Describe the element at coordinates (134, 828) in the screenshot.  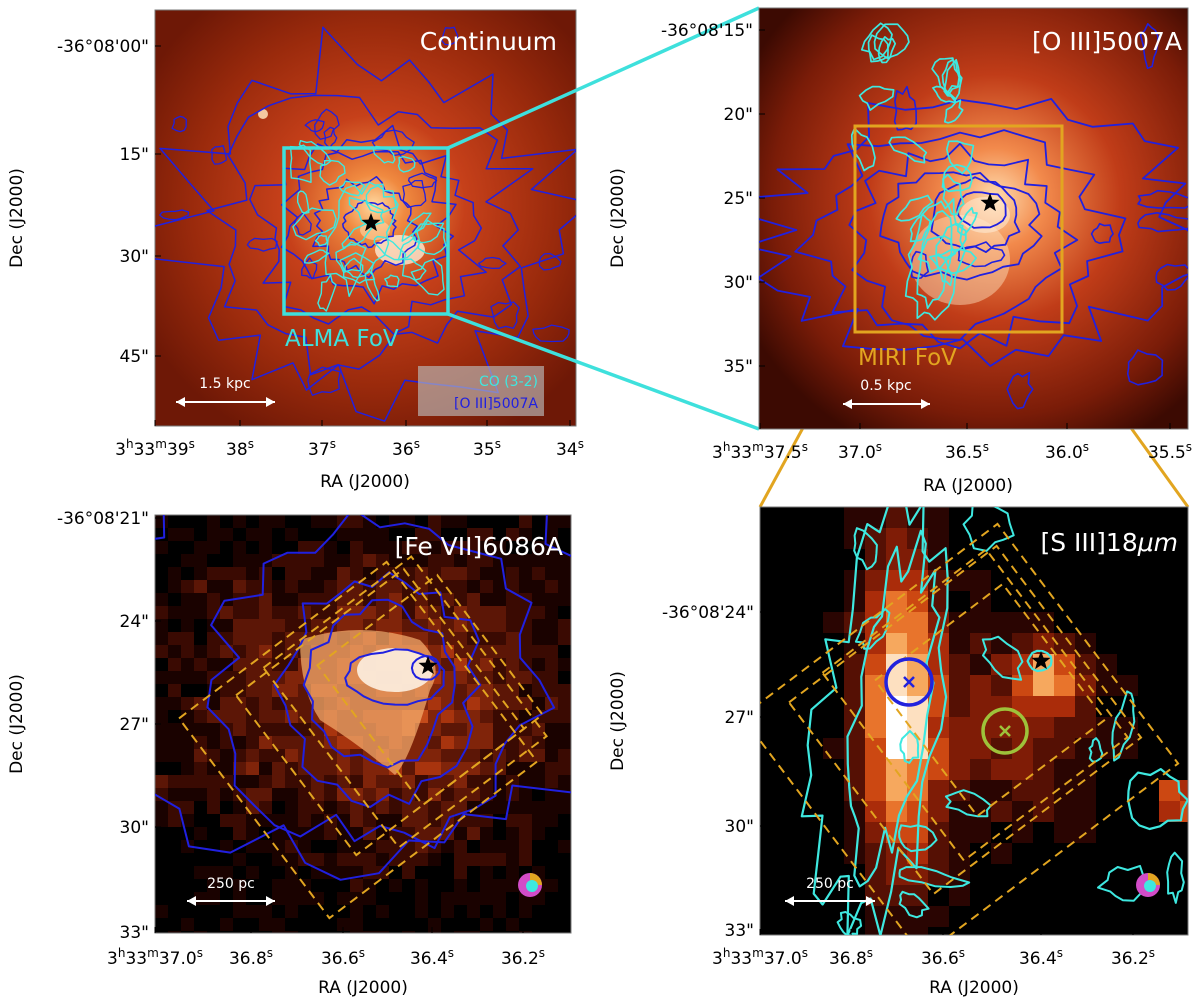
I see `y-tick-label: 30"` at that location.